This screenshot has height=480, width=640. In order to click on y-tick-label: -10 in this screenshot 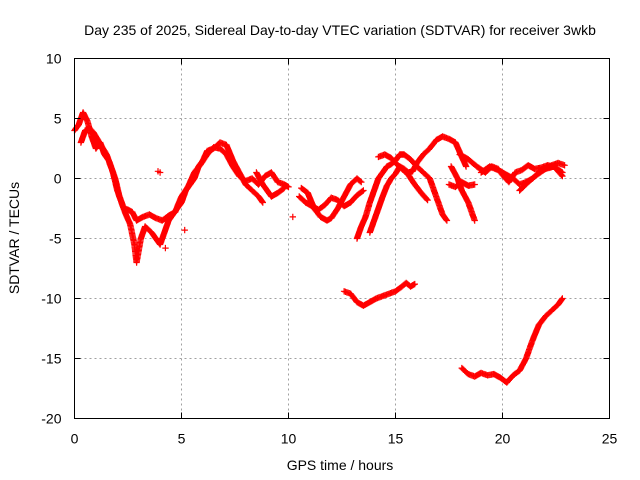, I will do `click(51, 299)`.